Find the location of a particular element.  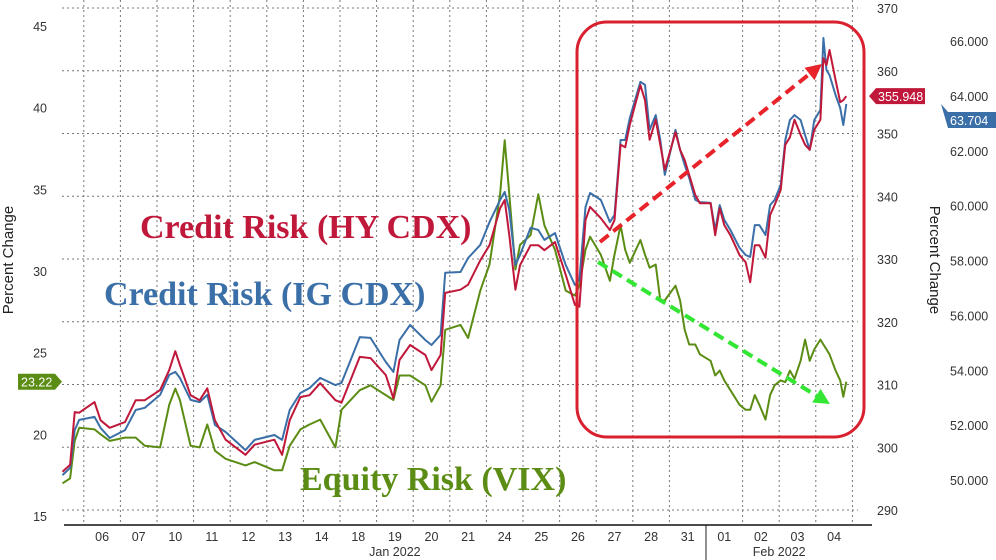

left-tick-label: 40 is located at coordinates (40, 109).